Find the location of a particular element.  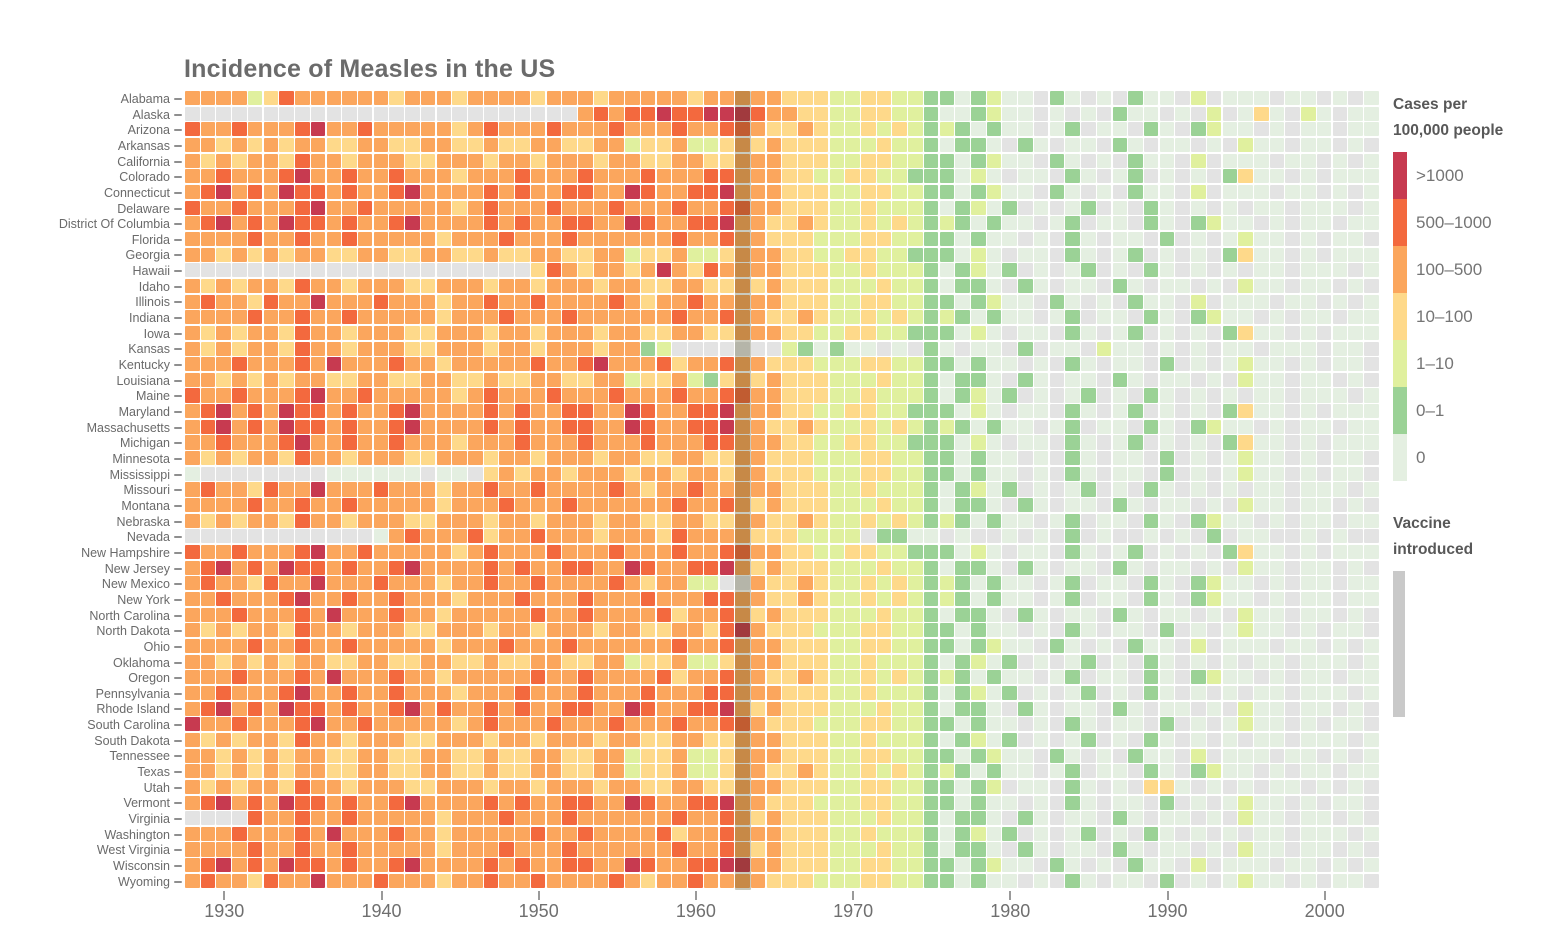

legend-chip--1000 is located at coordinates (1400, 175).